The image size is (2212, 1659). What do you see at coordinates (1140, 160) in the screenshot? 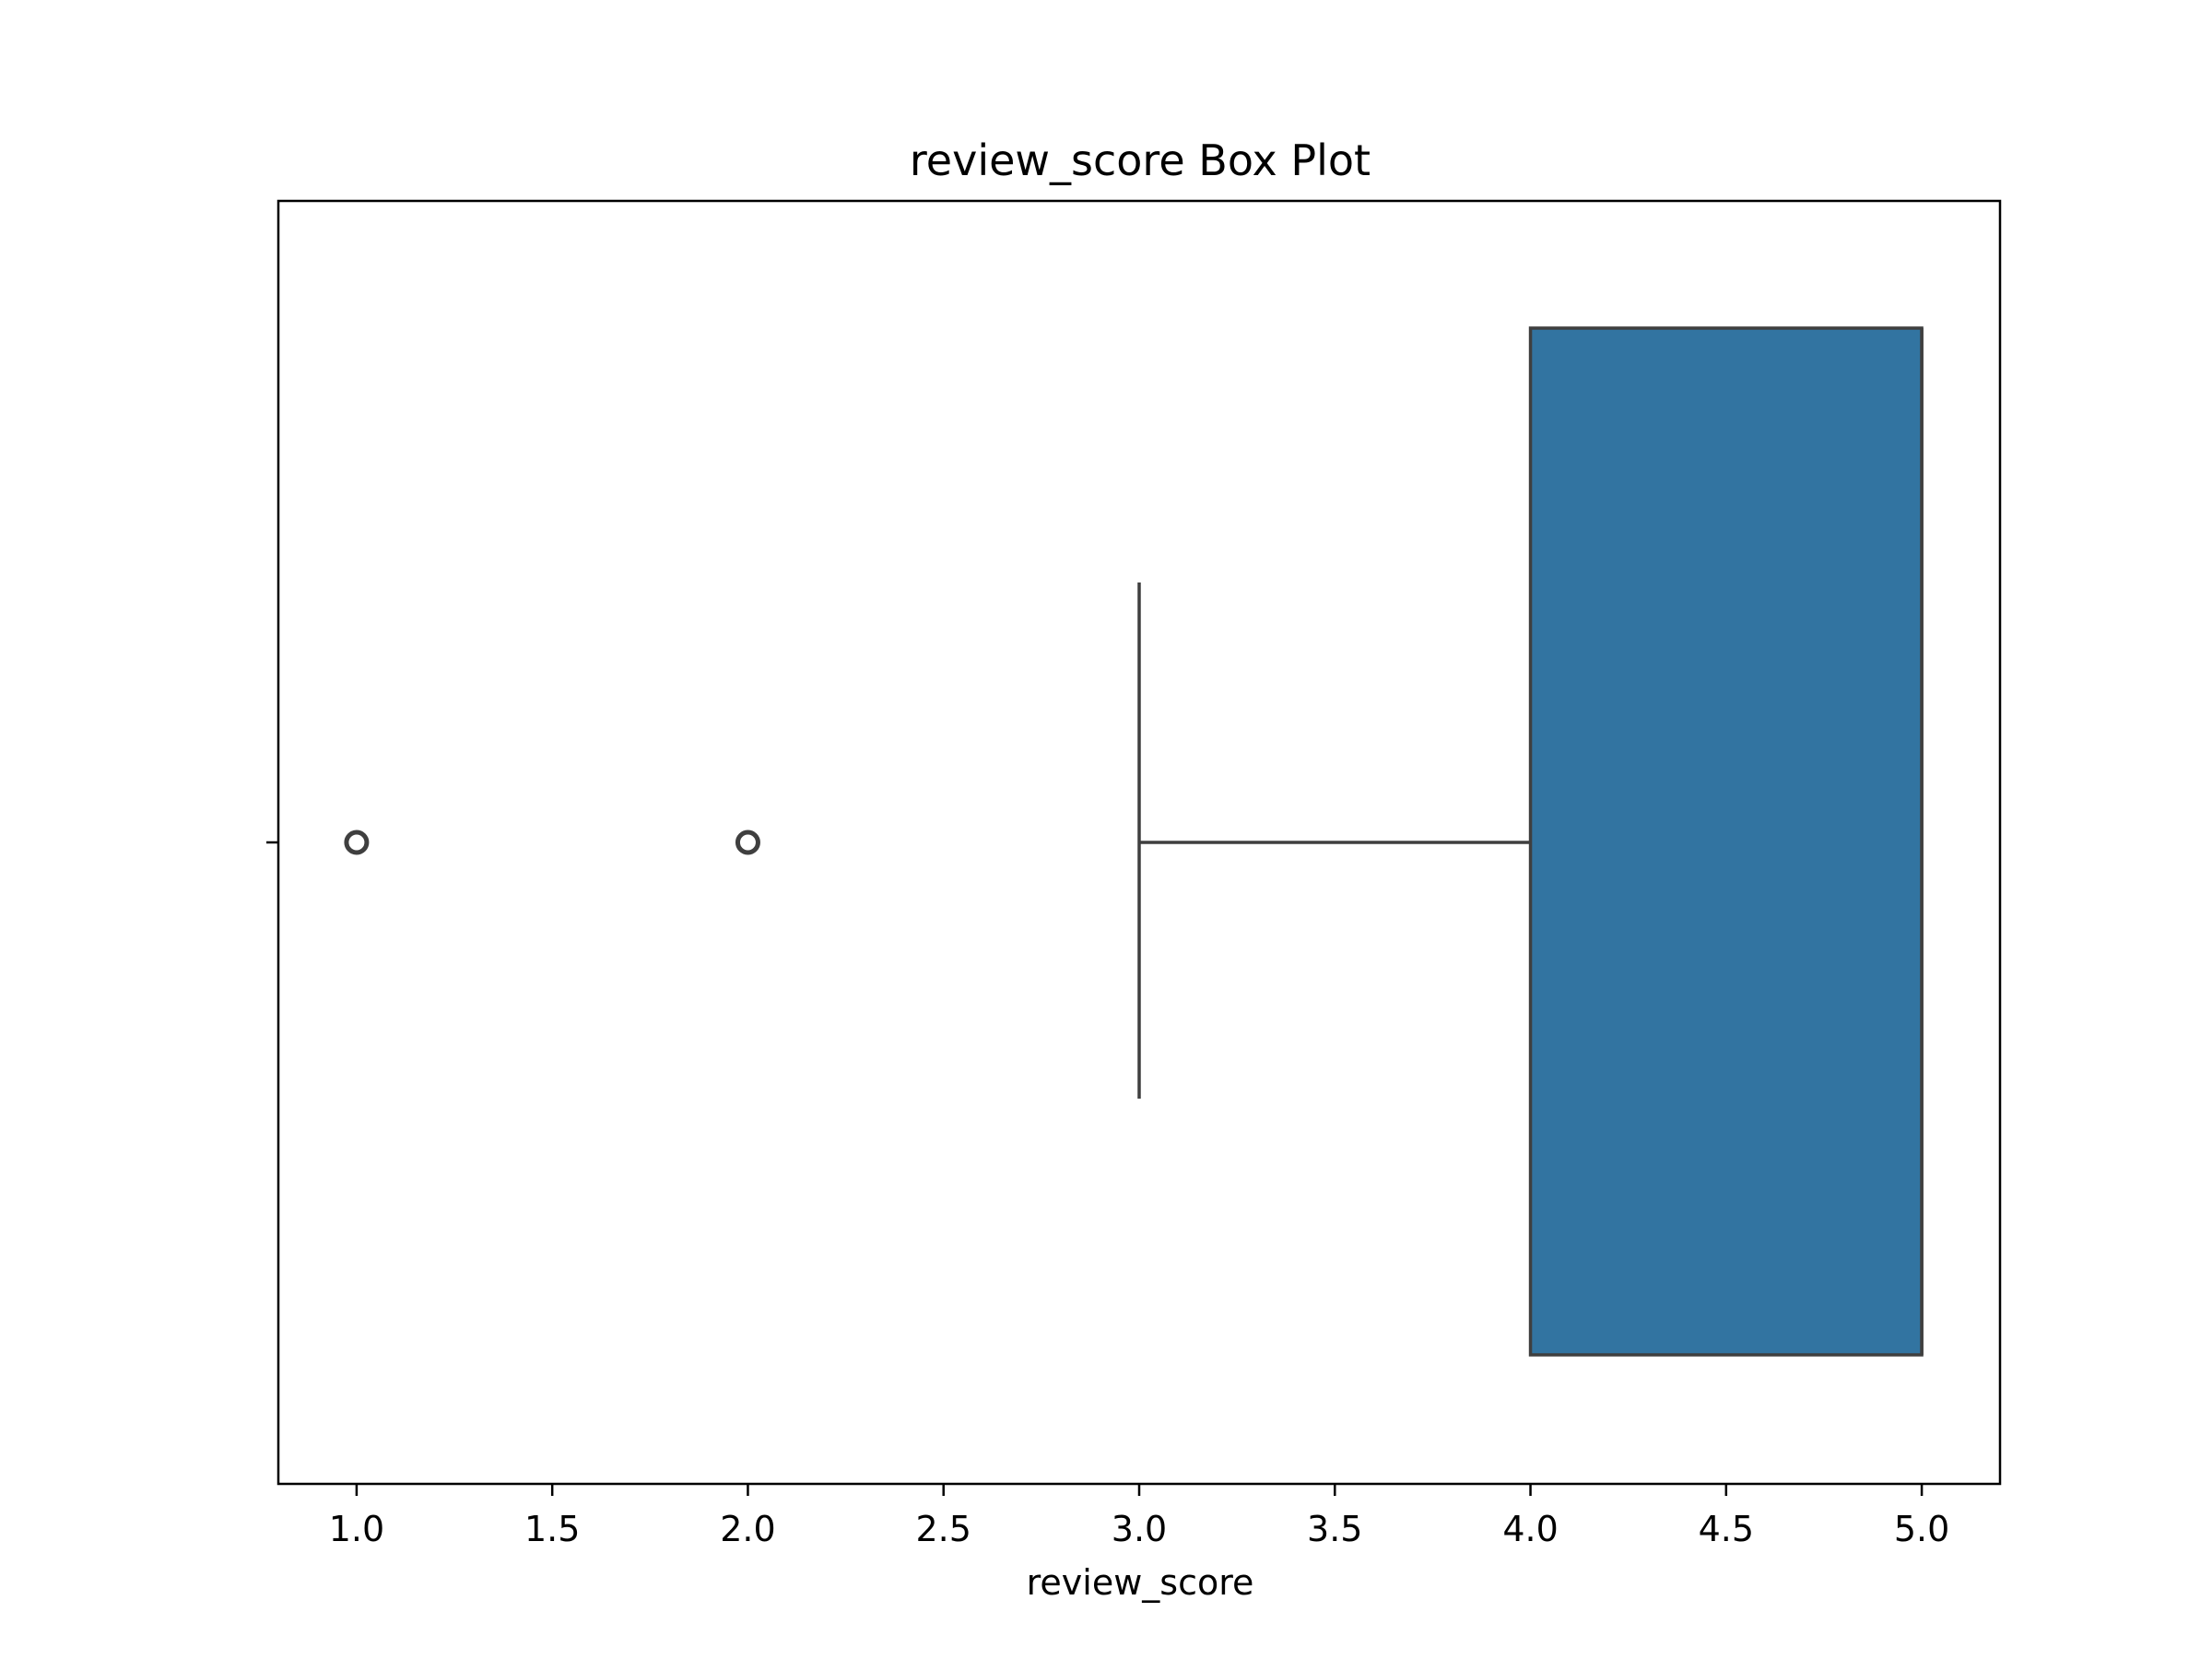
I see `chart-title: review_score Box Plot` at bounding box center [1140, 160].